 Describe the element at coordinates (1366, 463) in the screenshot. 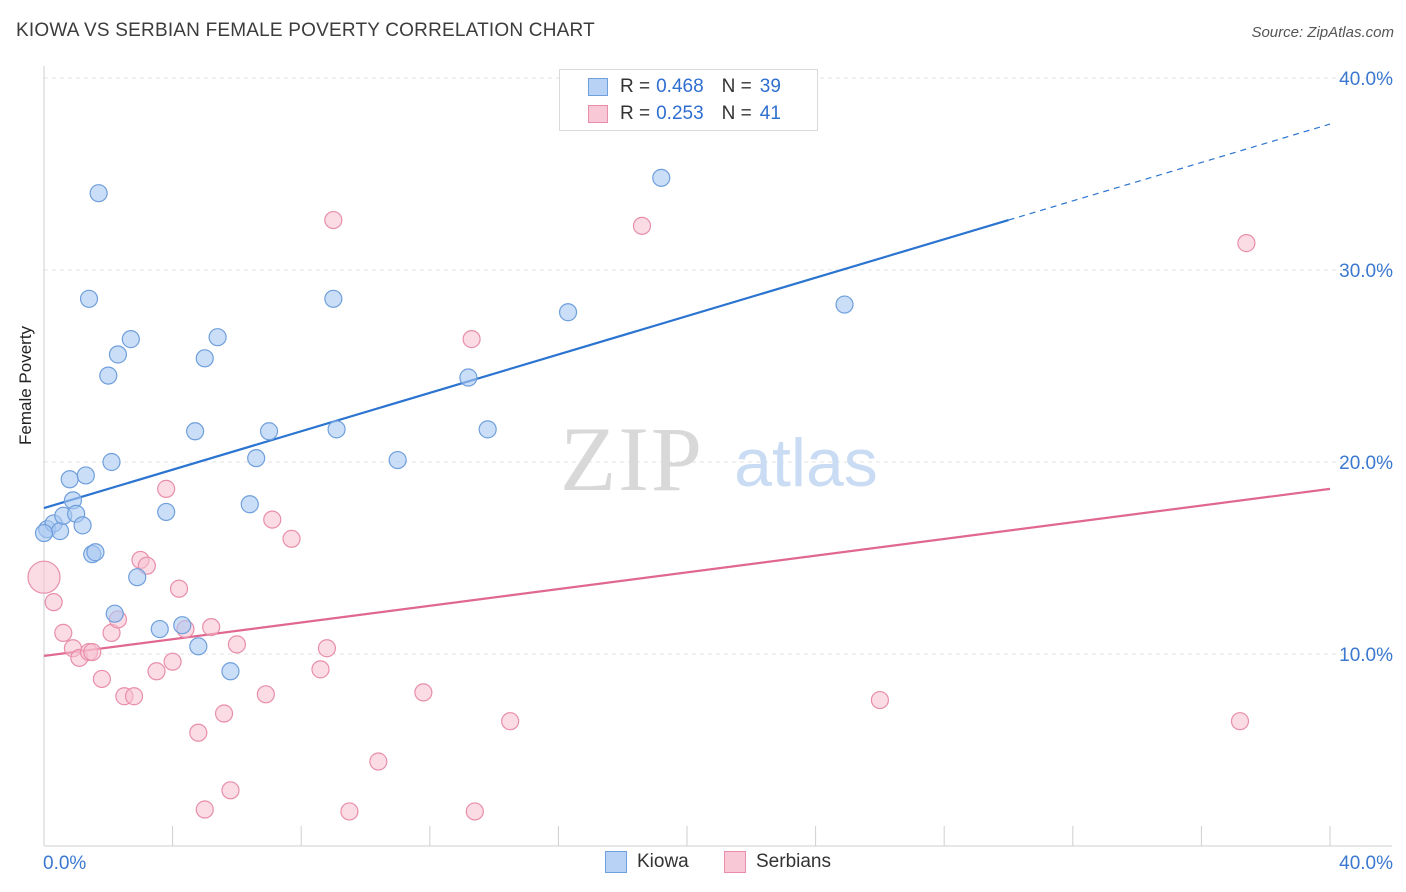

I see `y-tick-label: 20.0%` at that location.